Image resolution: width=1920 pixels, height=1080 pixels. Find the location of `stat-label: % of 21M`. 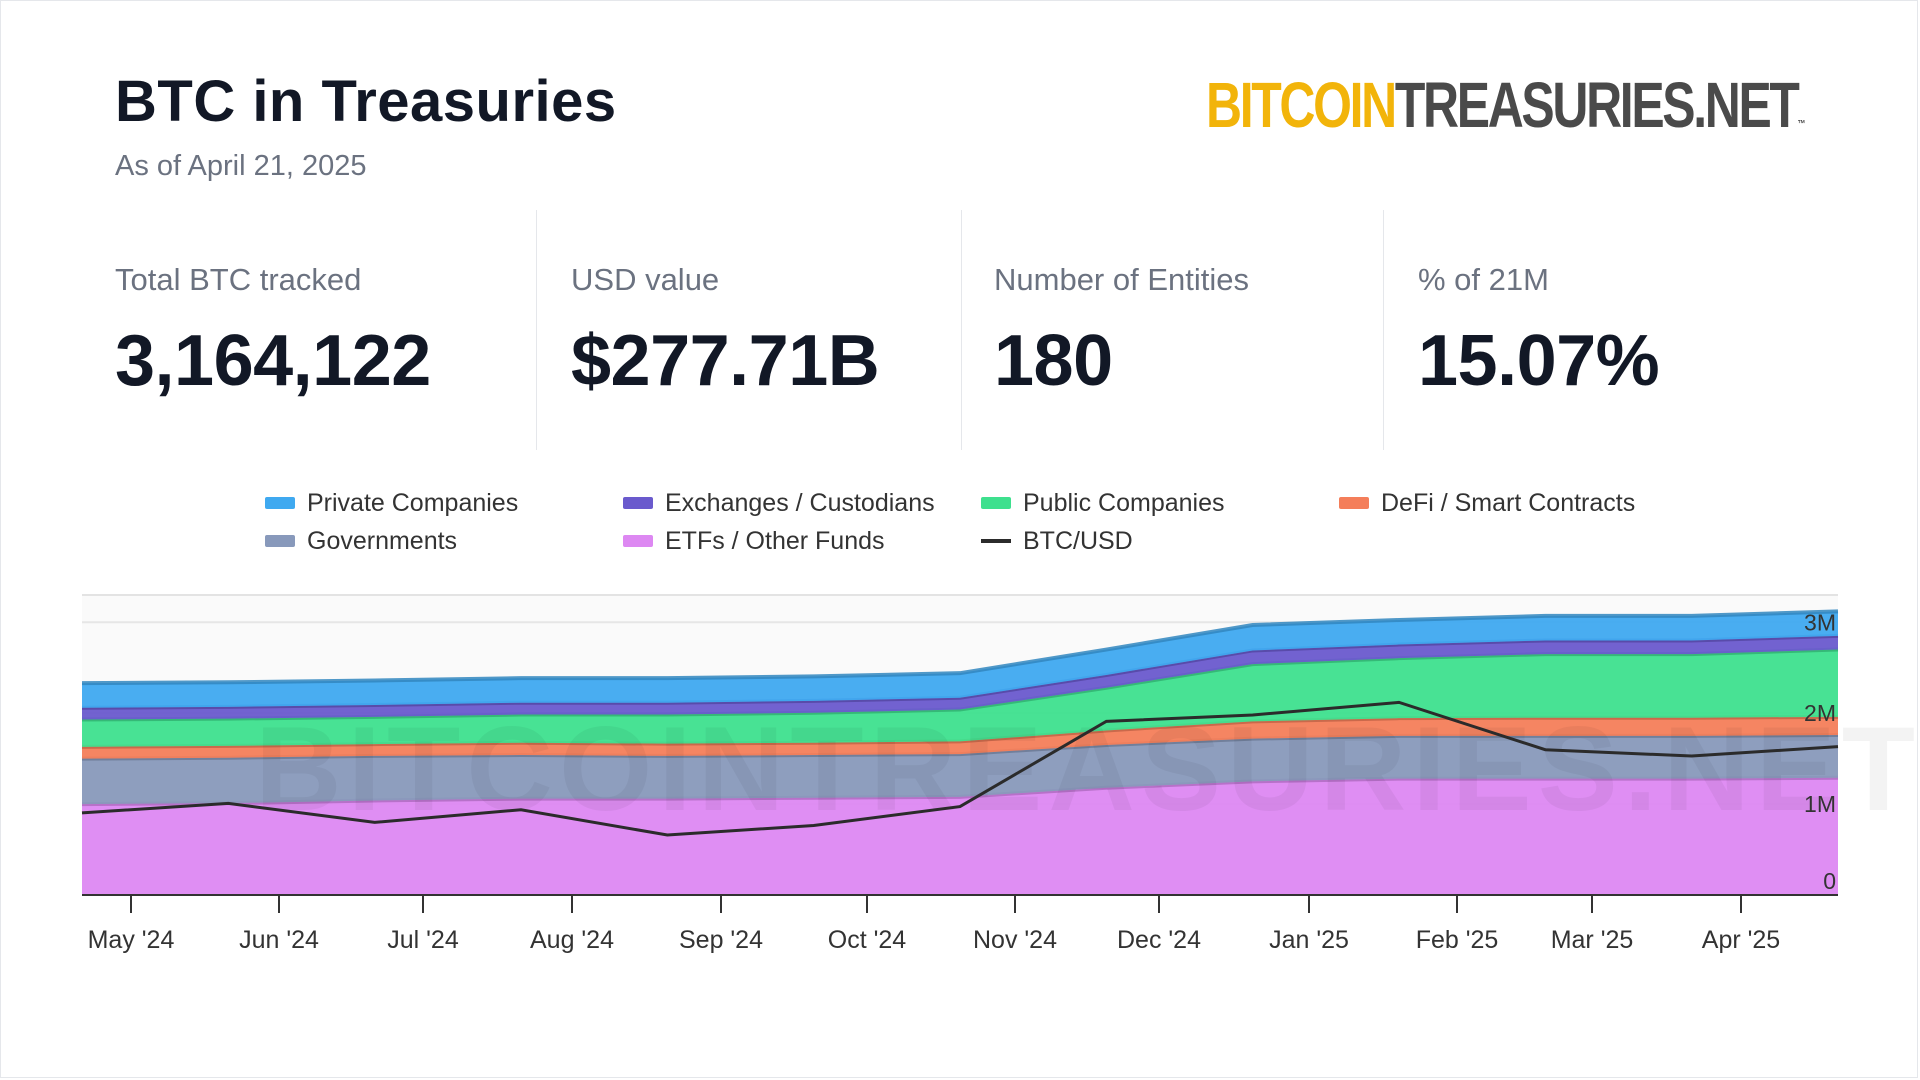

stat-label: % of 21M is located at coordinates (1483, 279).